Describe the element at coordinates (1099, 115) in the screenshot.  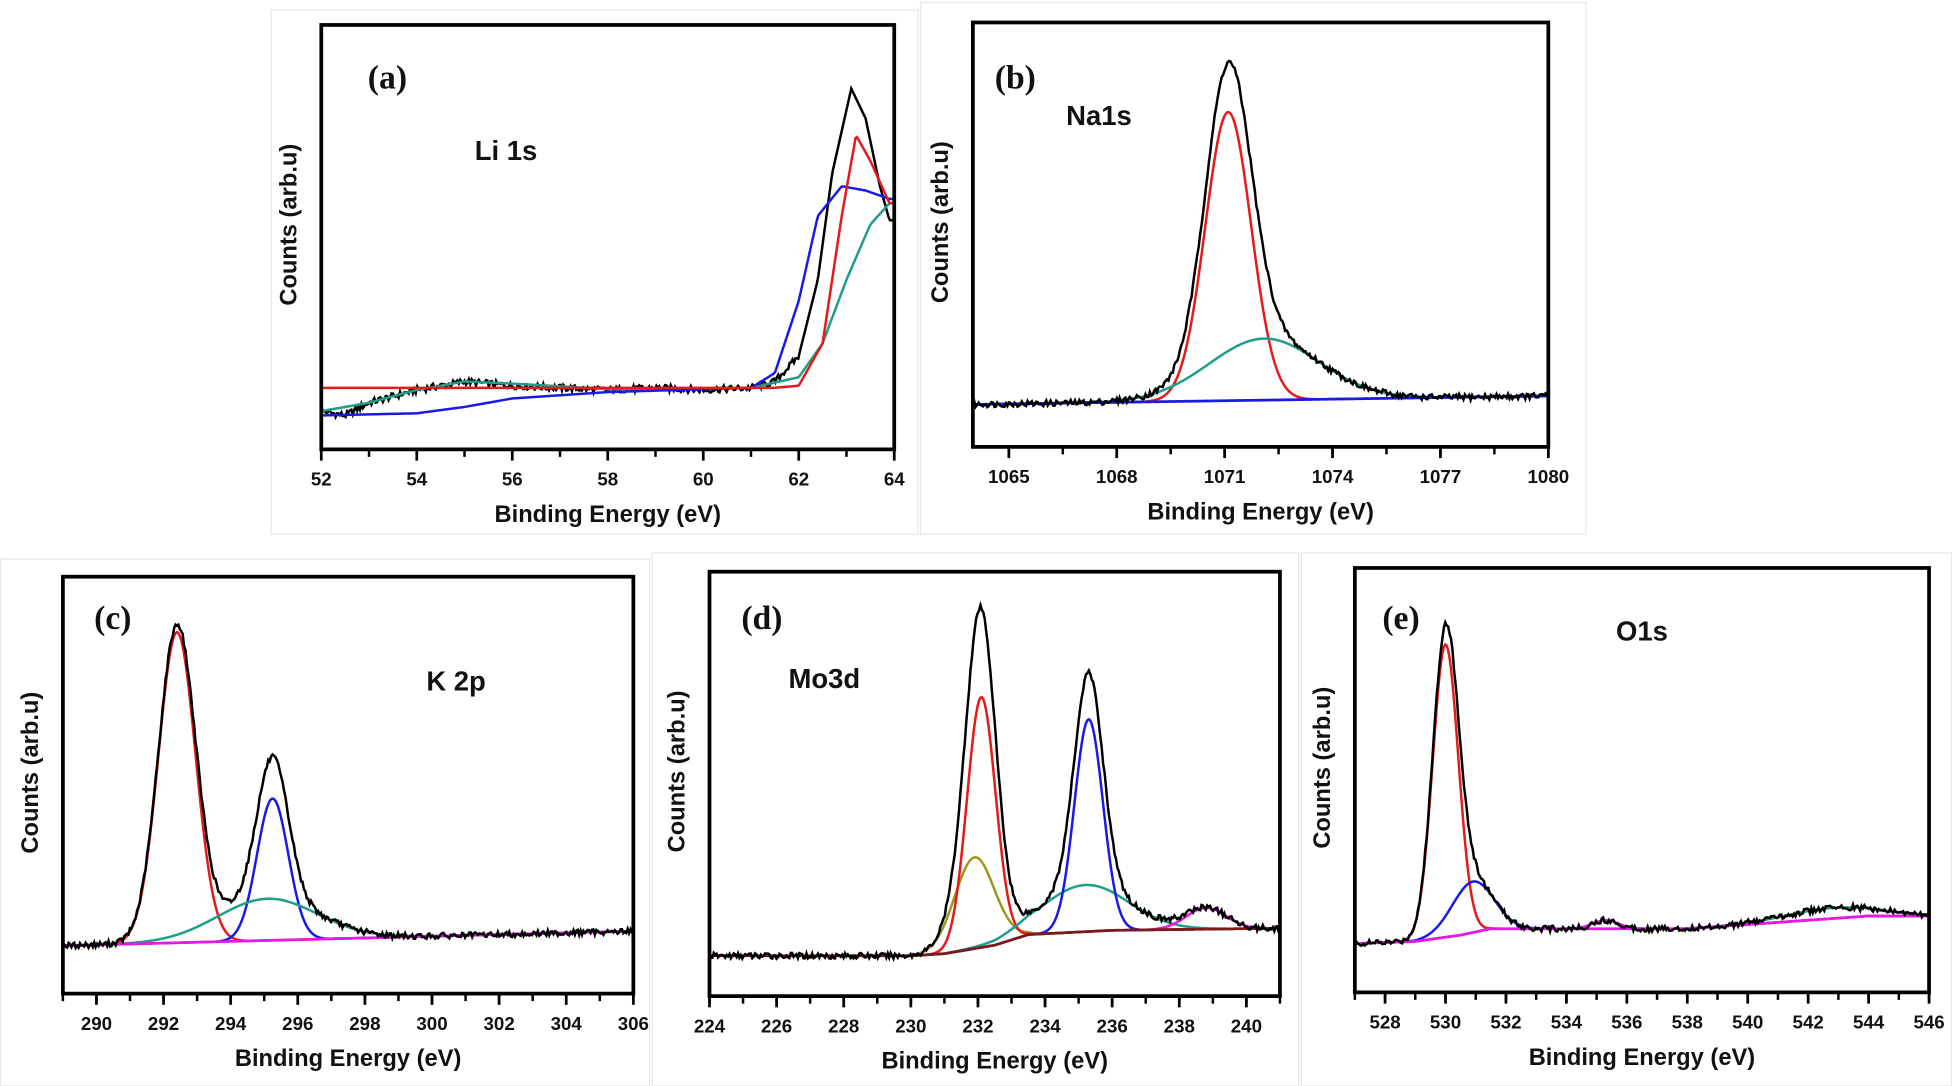
I see `element-annotation: Na1s` at that location.